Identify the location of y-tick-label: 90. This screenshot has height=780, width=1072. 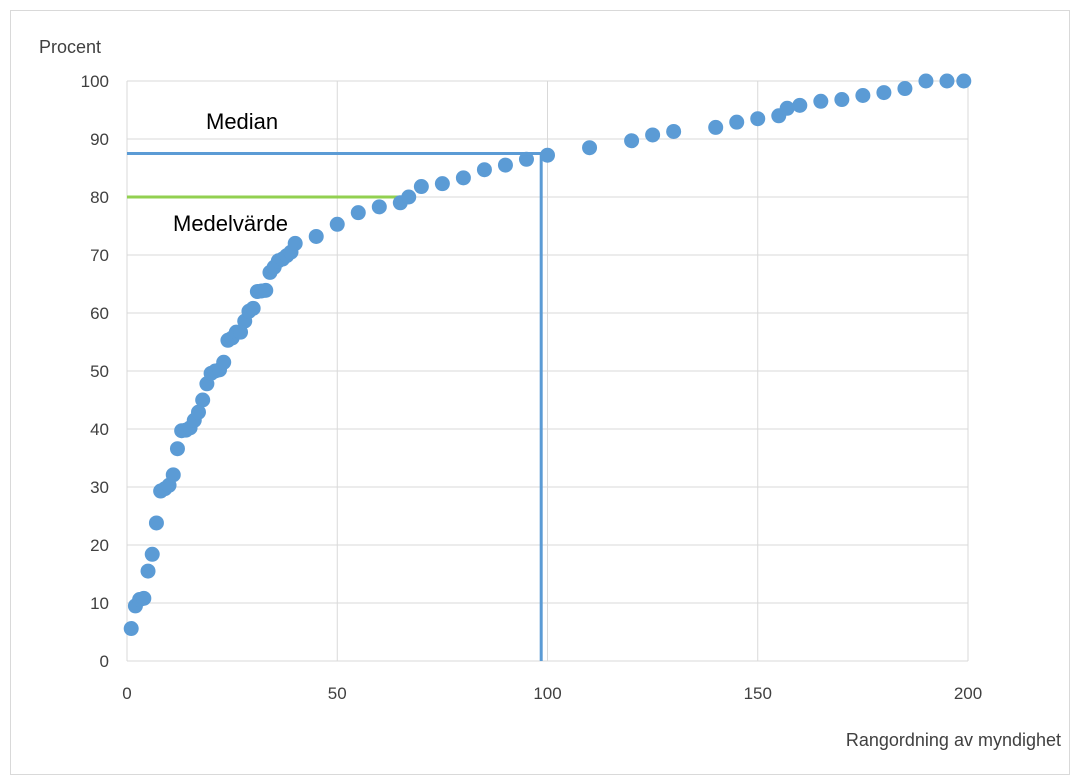
(99, 139).